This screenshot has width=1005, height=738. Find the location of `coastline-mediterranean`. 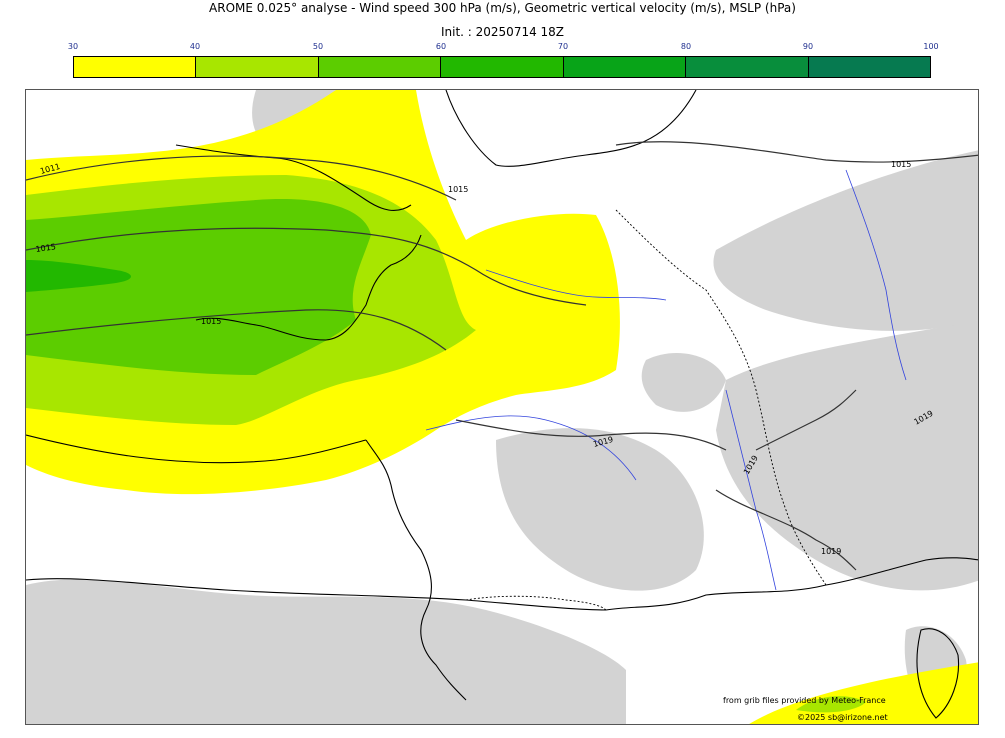

coastline-mediterranean is located at coordinates (791, 584).